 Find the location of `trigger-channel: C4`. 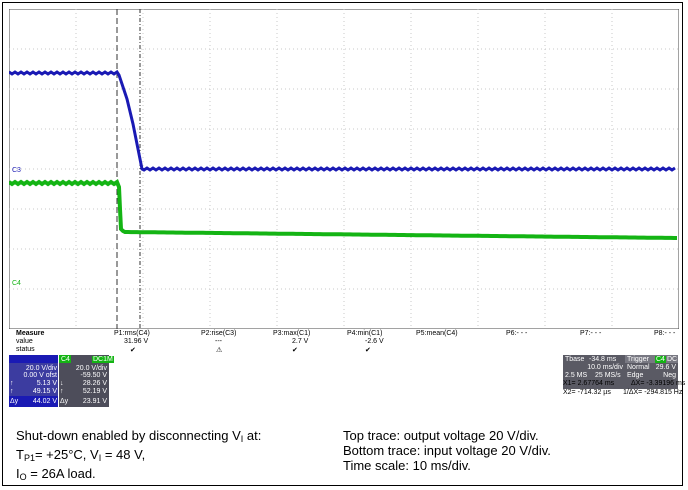

trigger-channel: C4 is located at coordinates (660, 359).